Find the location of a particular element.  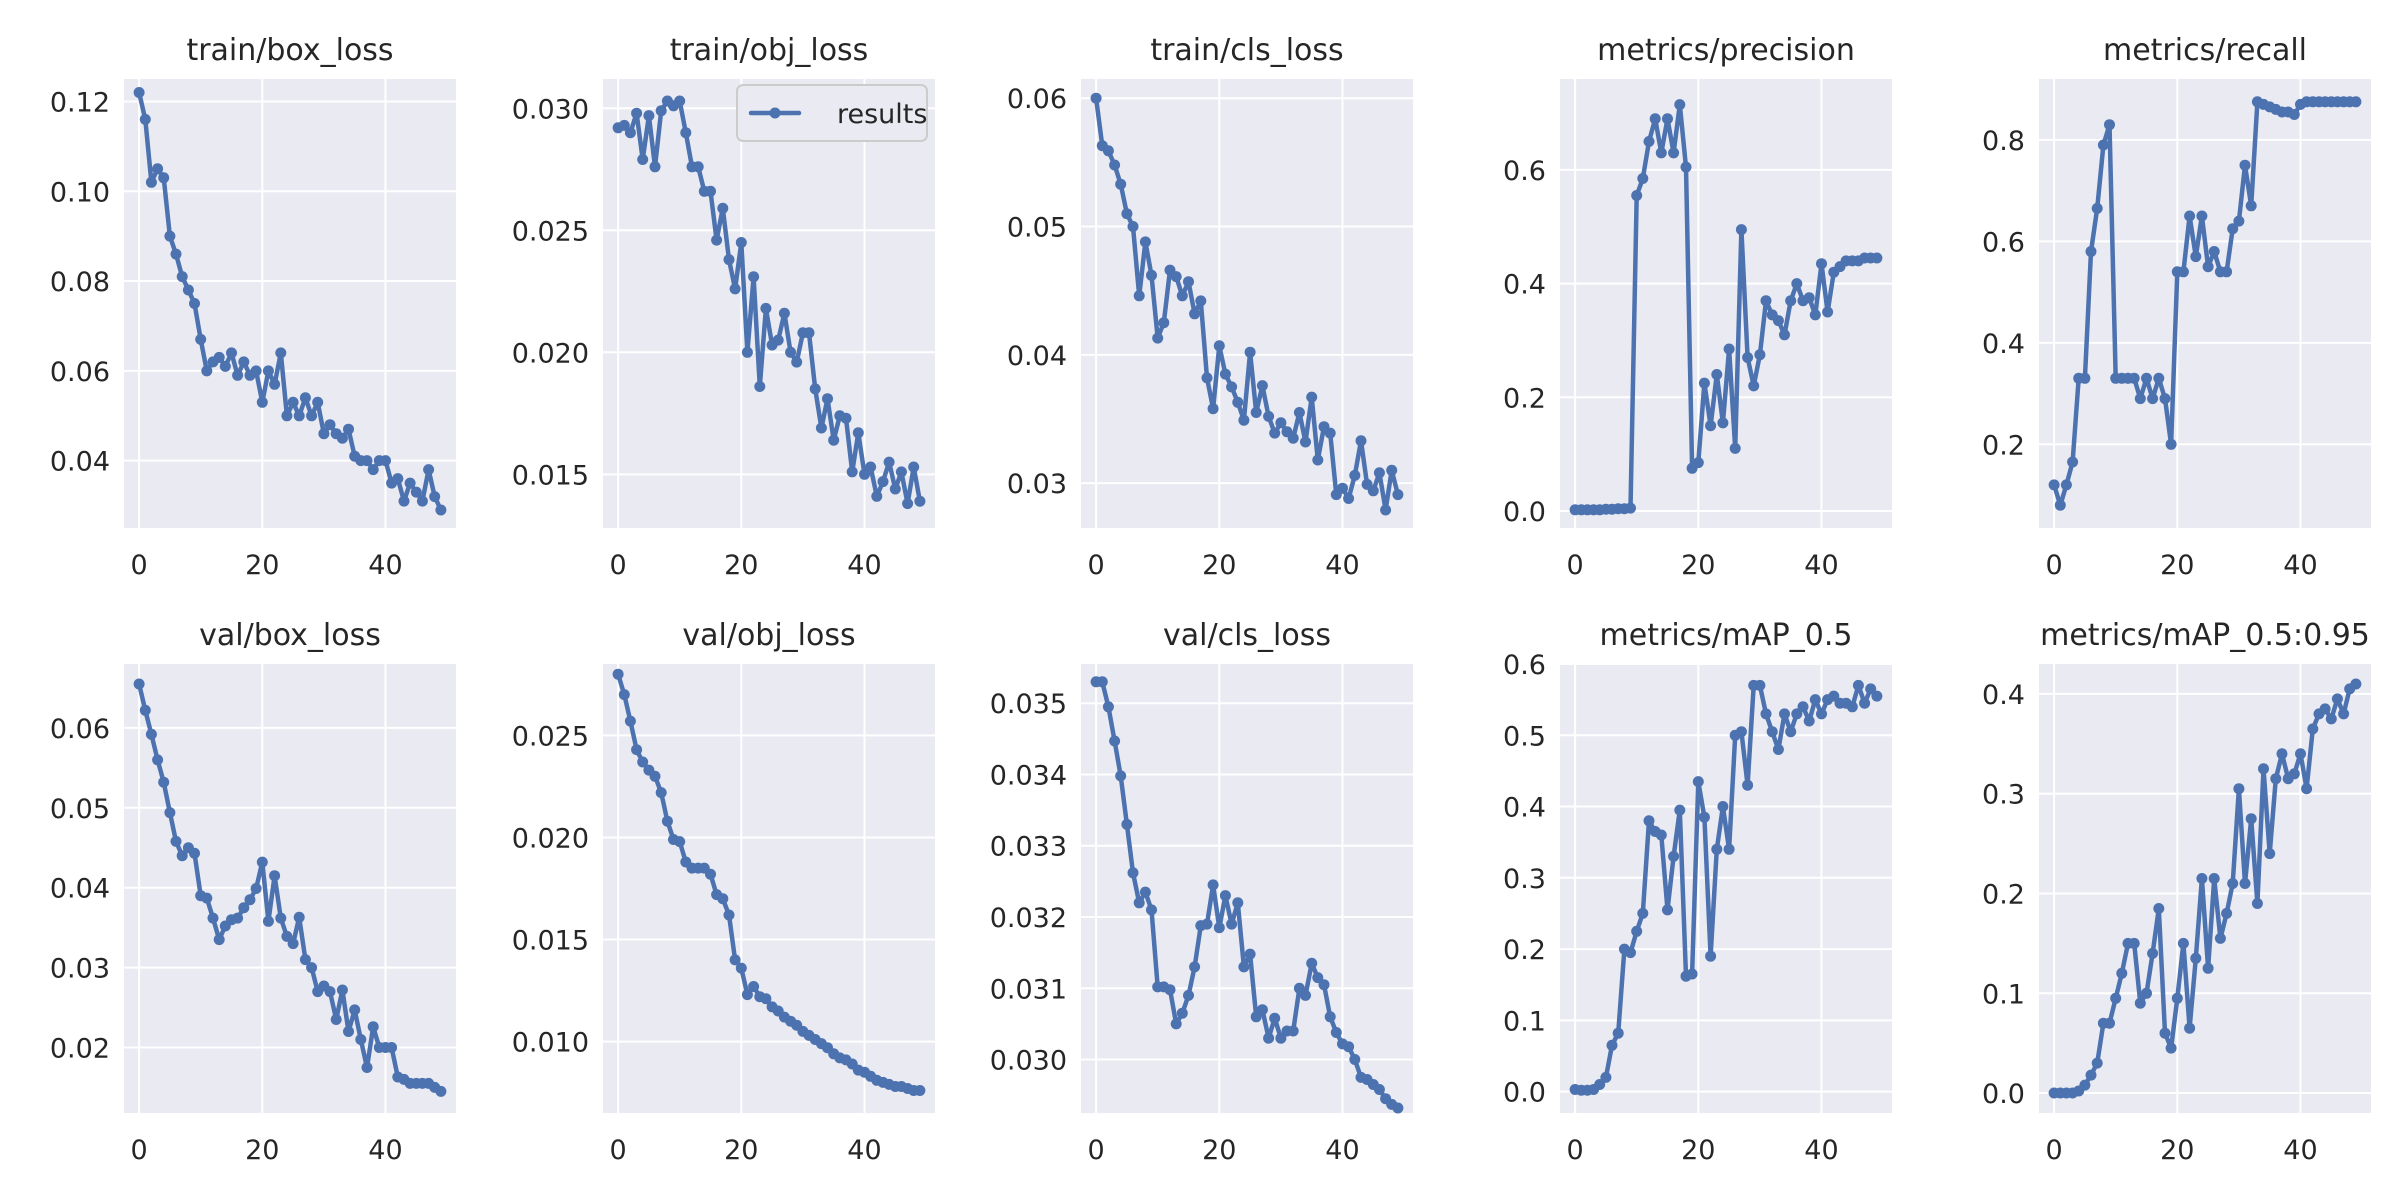

legend-marker is located at coordinates (775, 113).